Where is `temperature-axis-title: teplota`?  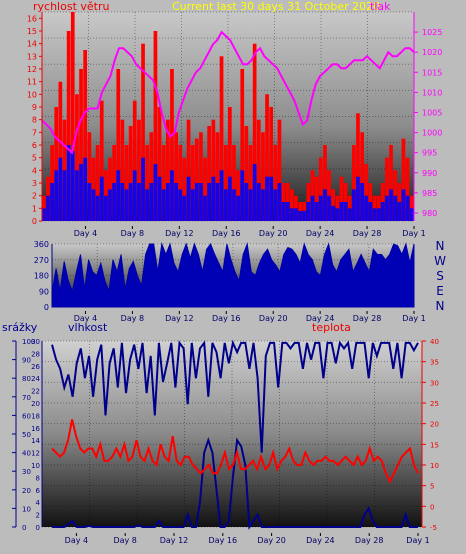
temperature-axis-title: teplota is located at coordinates (331, 327).